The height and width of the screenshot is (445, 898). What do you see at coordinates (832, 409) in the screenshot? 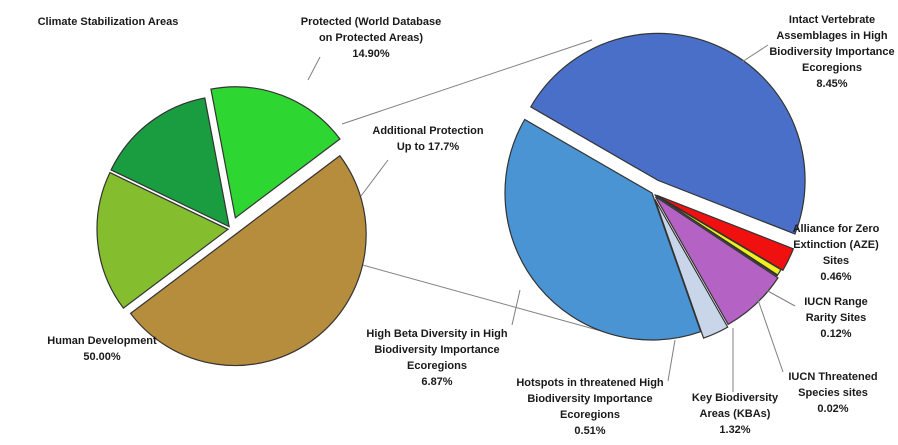
I see `label-line: 0.02%` at bounding box center [832, 409].